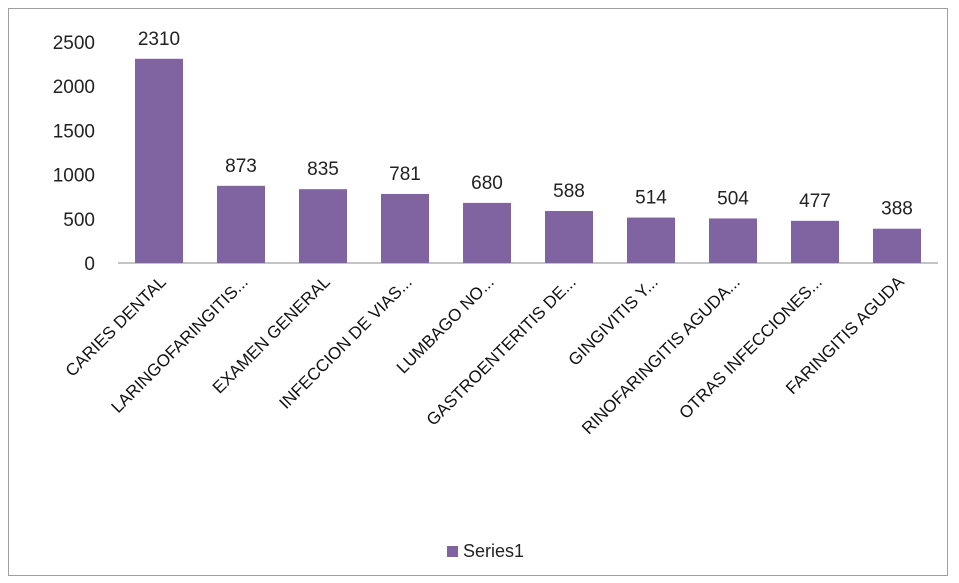 This screenshot has width=959, height=583. I want to click on data-label: 2310, so click(159, 39).